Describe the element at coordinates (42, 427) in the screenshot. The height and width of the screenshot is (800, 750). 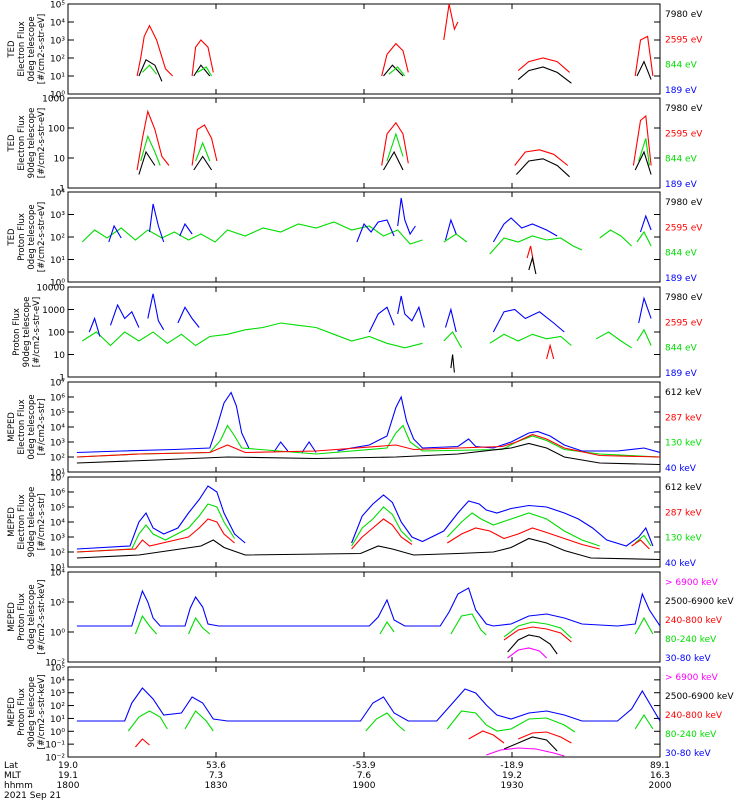
I see `y-axis-title-line: [#/cm2-s-str]` at that location.